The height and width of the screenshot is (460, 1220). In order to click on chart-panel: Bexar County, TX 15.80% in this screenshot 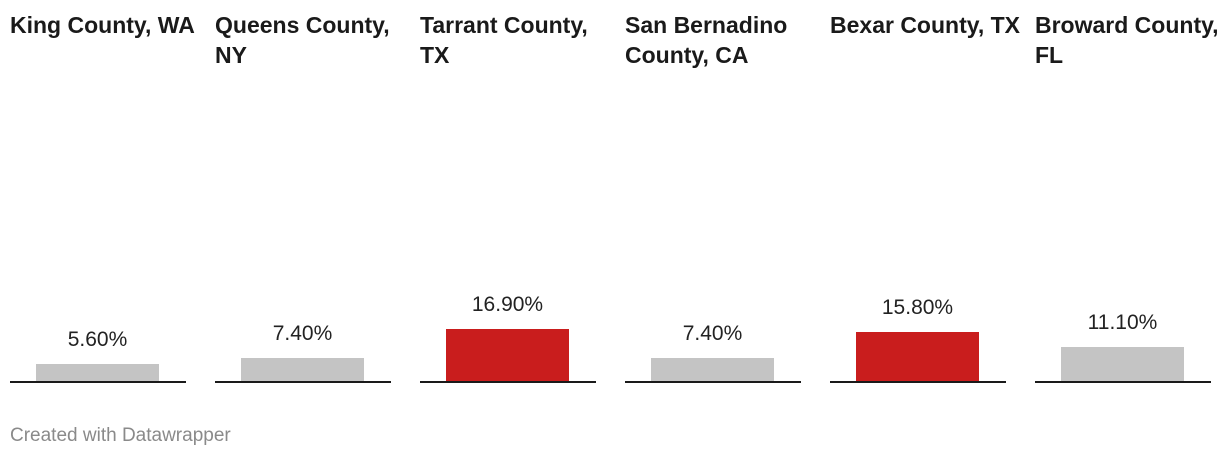, I will do `click(925, 200)`.